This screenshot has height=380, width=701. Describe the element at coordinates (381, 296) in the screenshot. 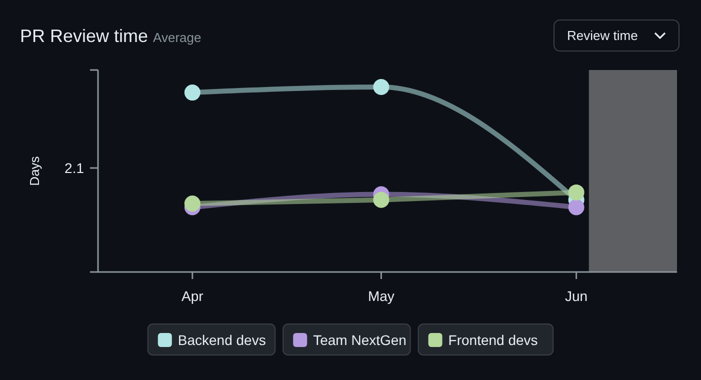

I see `x-tick-label: May` at that location.